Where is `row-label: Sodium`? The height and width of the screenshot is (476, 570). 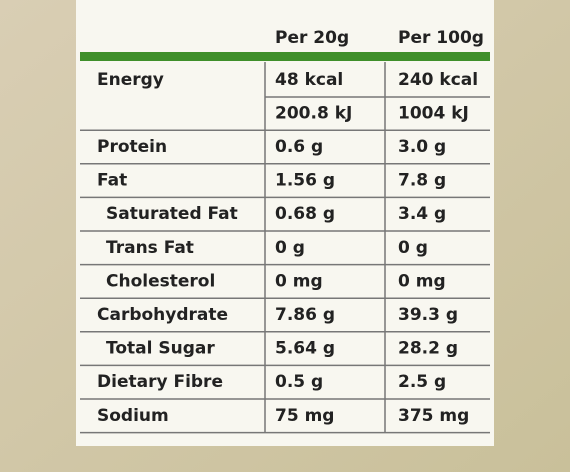 row-label: Sodium is located at coordinates (133, 416).